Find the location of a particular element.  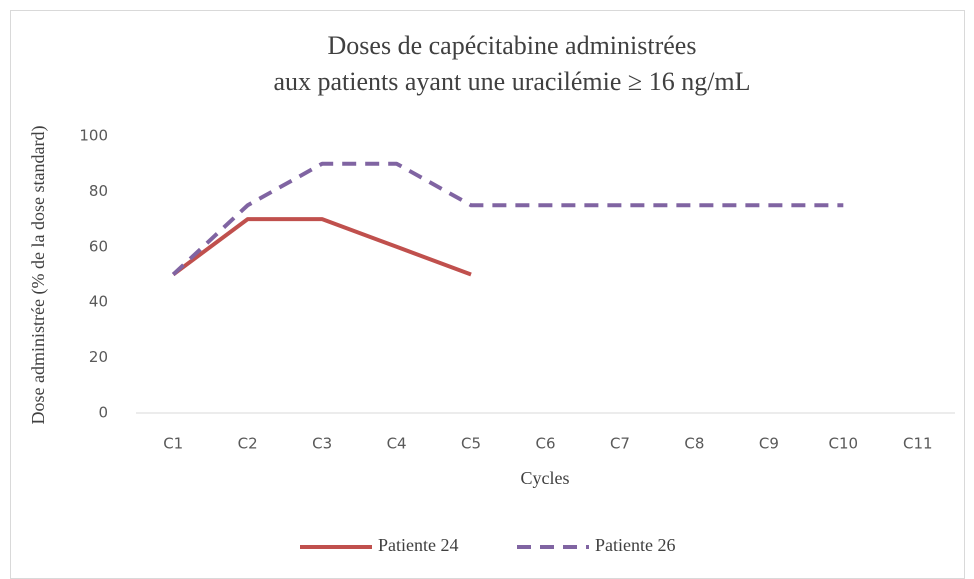

x-tick-label: C6 is located at coordinates (545, 444).